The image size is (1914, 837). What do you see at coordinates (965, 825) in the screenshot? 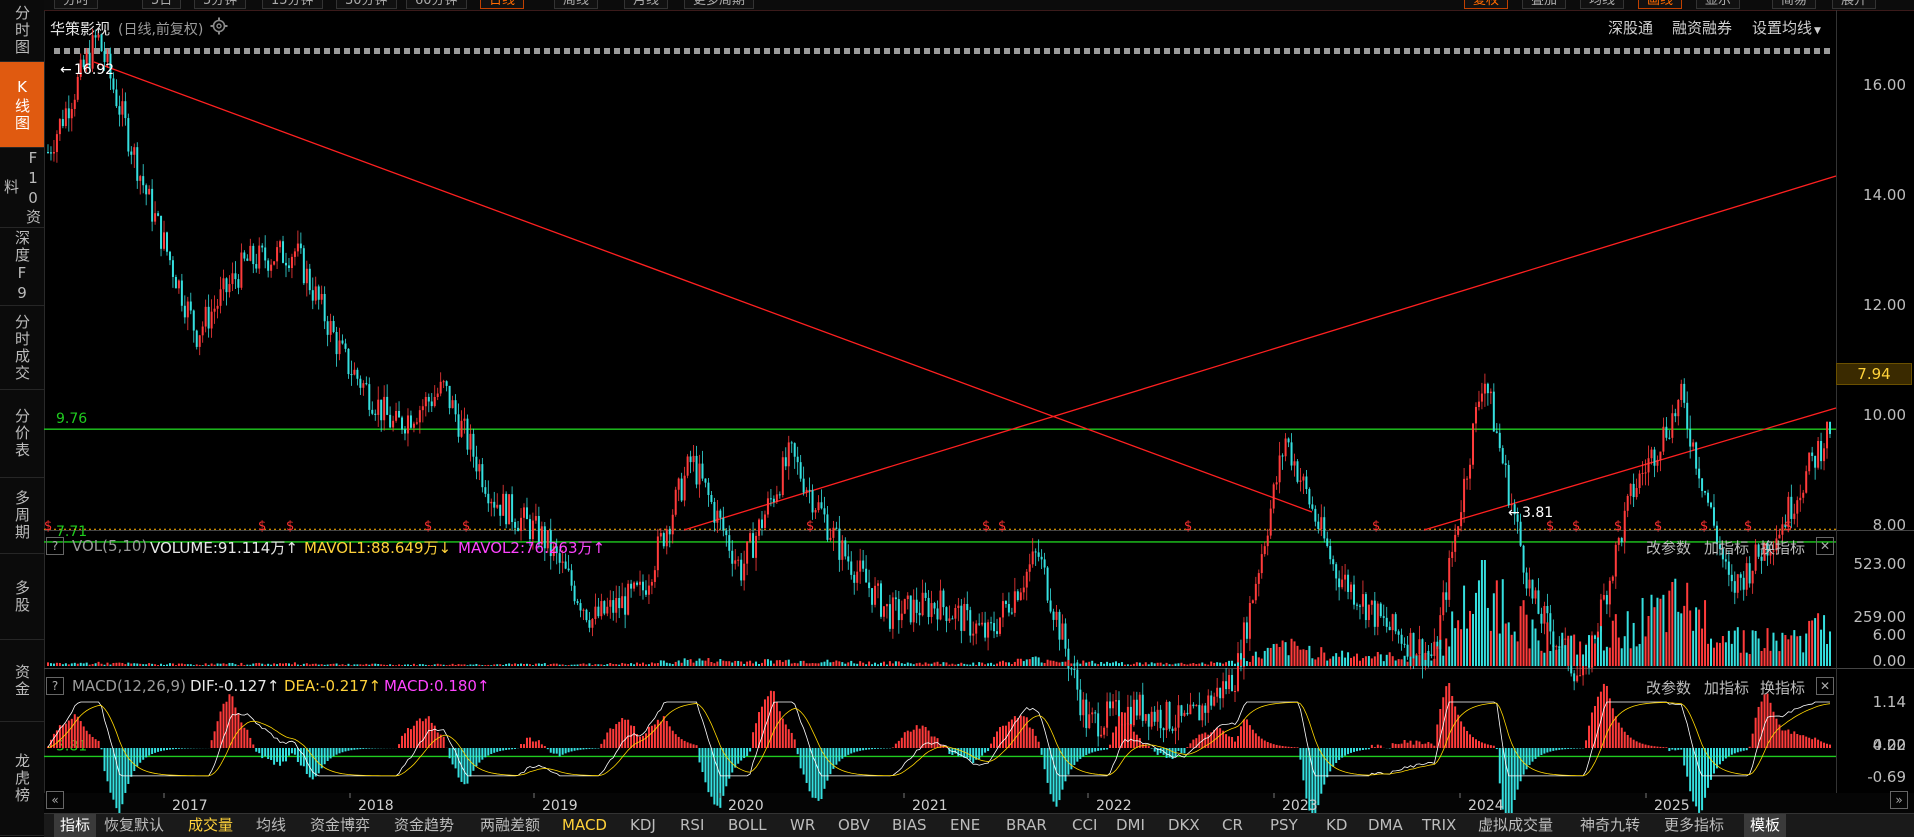
I see `indicator-tab-14: ENE` at bounding box center [965, 825].